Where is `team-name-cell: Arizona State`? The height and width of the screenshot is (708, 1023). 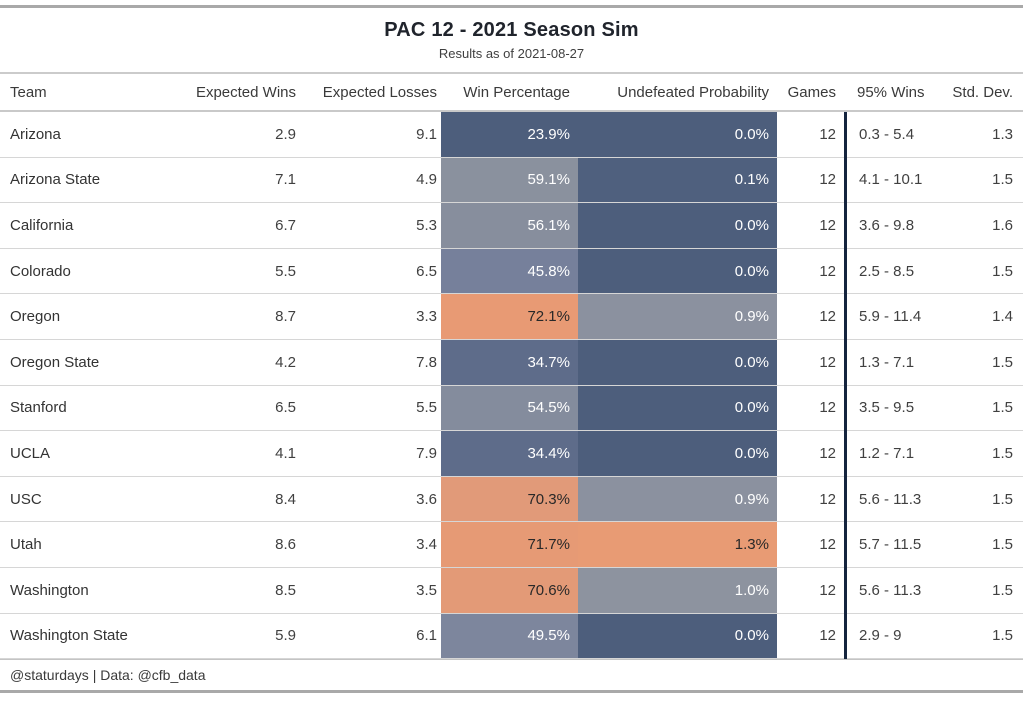 team-name-cell: Arizona State is located at coordinates (55, 180).